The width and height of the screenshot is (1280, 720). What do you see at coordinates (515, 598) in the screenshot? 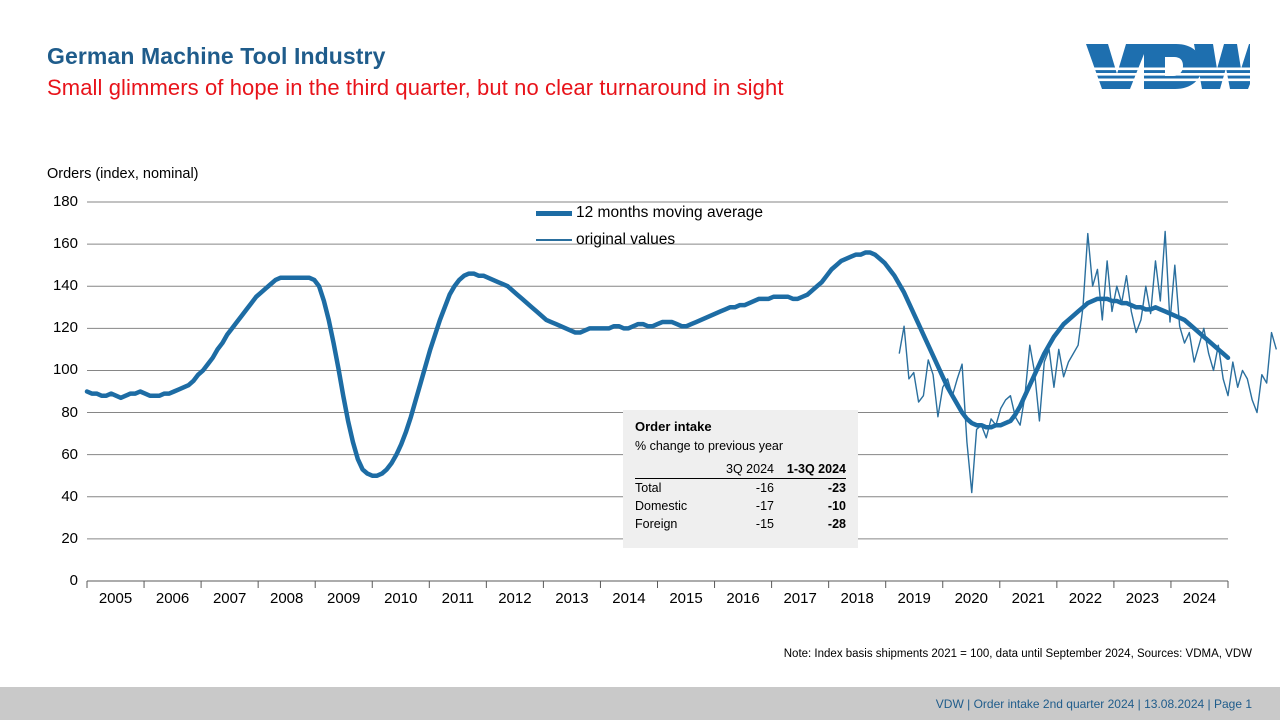
I see `x-tick-label: 2012` at bounding box center [515, 598].